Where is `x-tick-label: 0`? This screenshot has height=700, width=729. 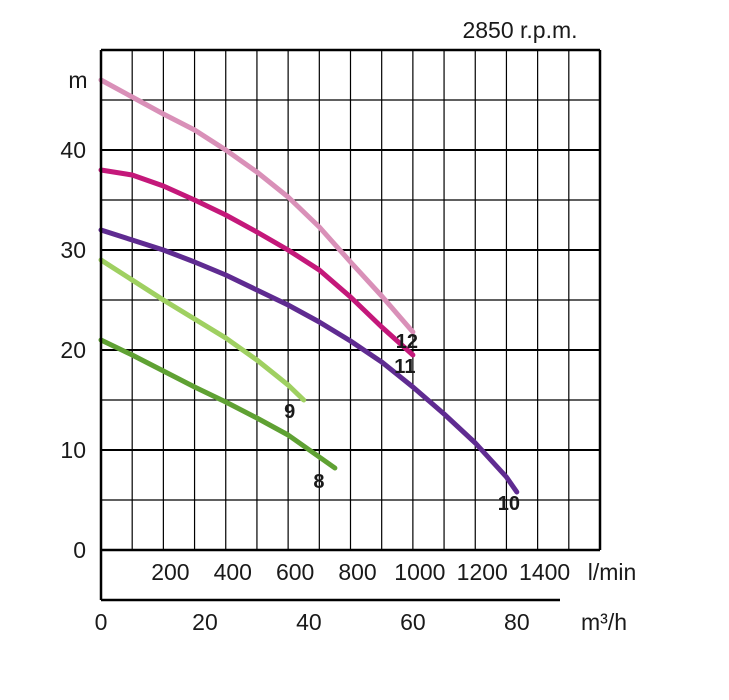 x-tick-label: 0 is located at coordinates (101, 622).